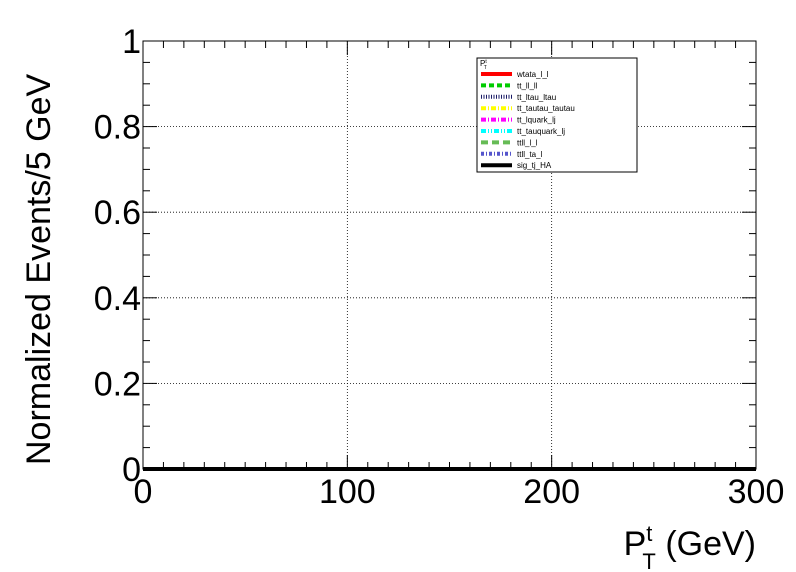  What do you see at coordinates (527, 85) in the screenshot?
I see `legend-label-tt_ll_ll: tt_ll_ll` at bounding box center [527, 85].